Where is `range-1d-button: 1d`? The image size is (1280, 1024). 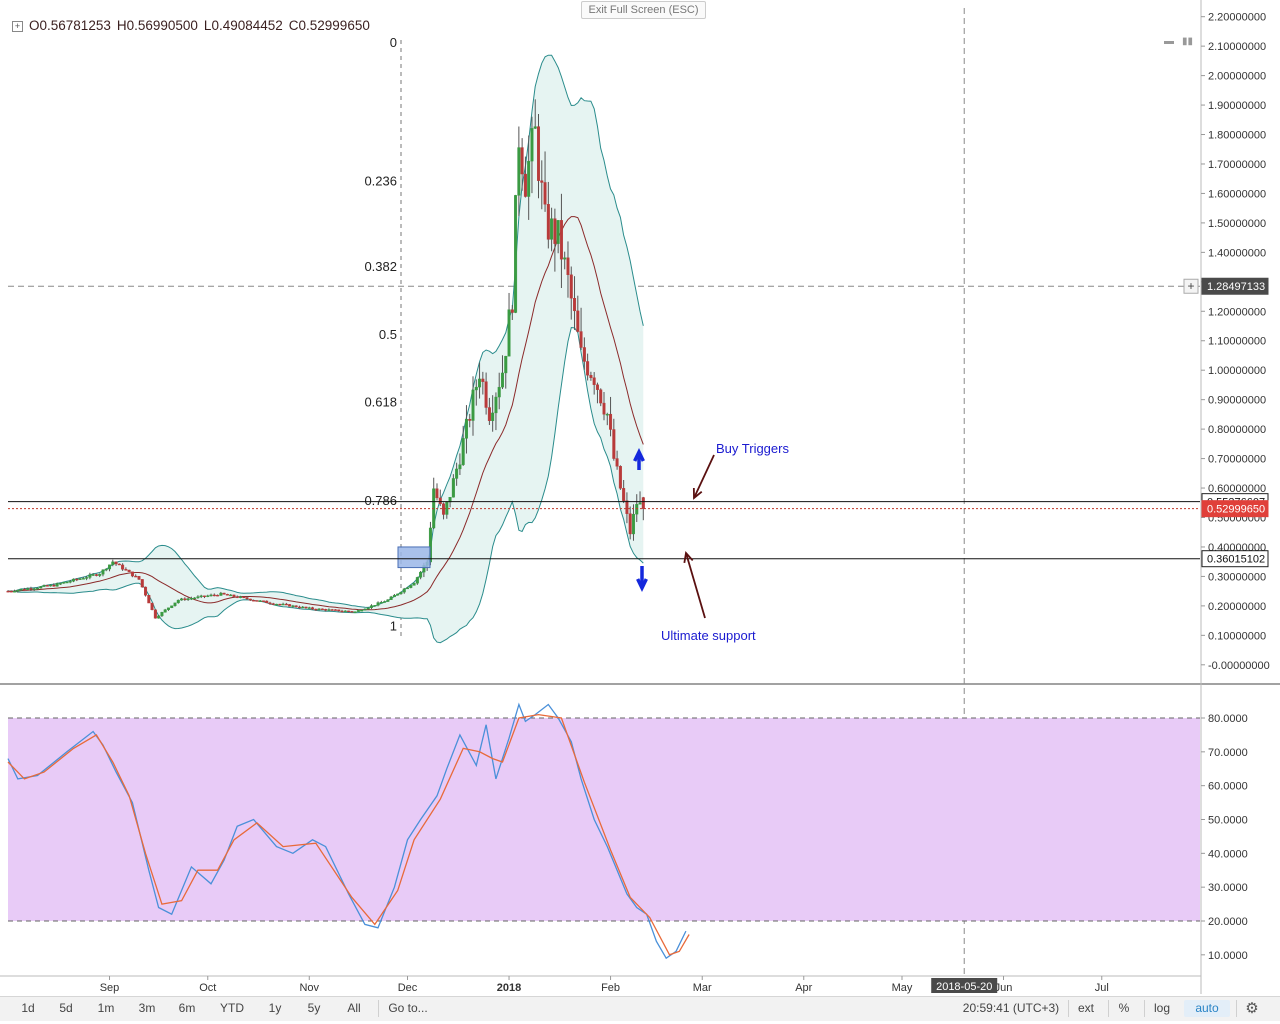 range-1d-button: 1d is located at coordinates (28, 1008).